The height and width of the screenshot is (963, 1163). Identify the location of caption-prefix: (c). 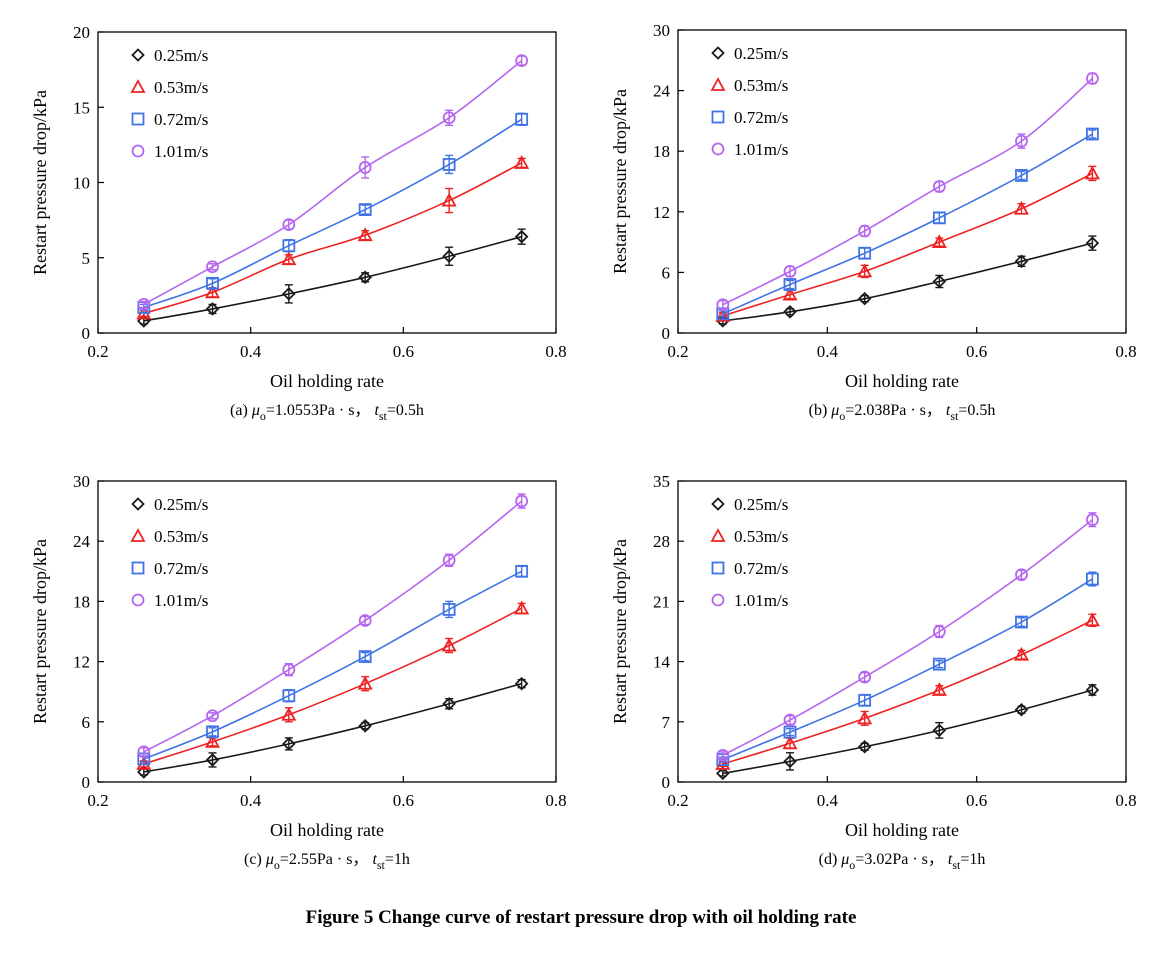
(255, 859).